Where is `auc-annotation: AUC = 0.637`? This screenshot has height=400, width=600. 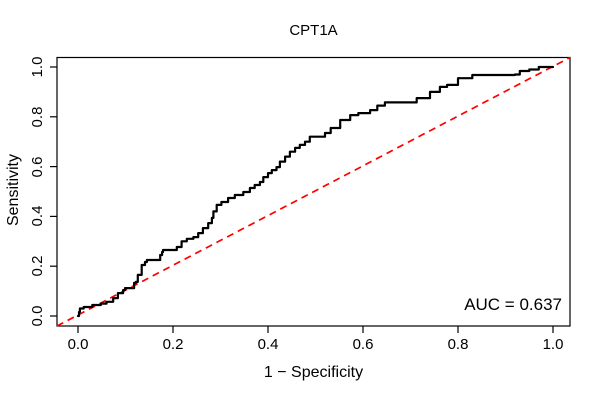 auc-annotation: AUC = 0.637 is located at coordinates (513, 304).